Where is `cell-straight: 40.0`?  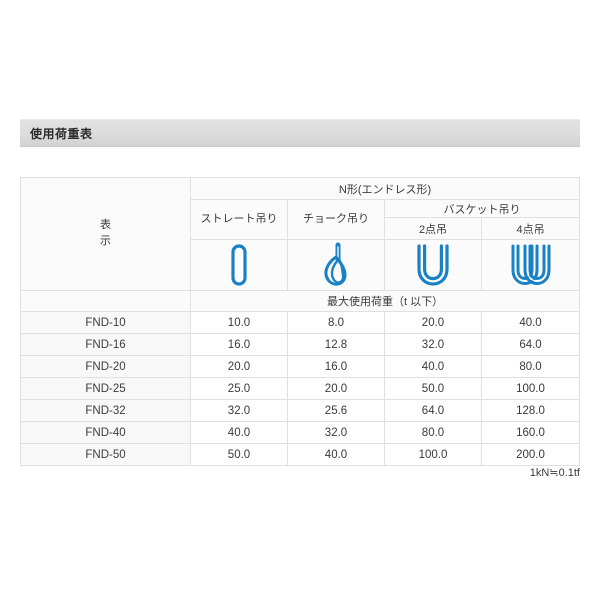
cell-straight: 40.0 is located at coordinates (239, 432).